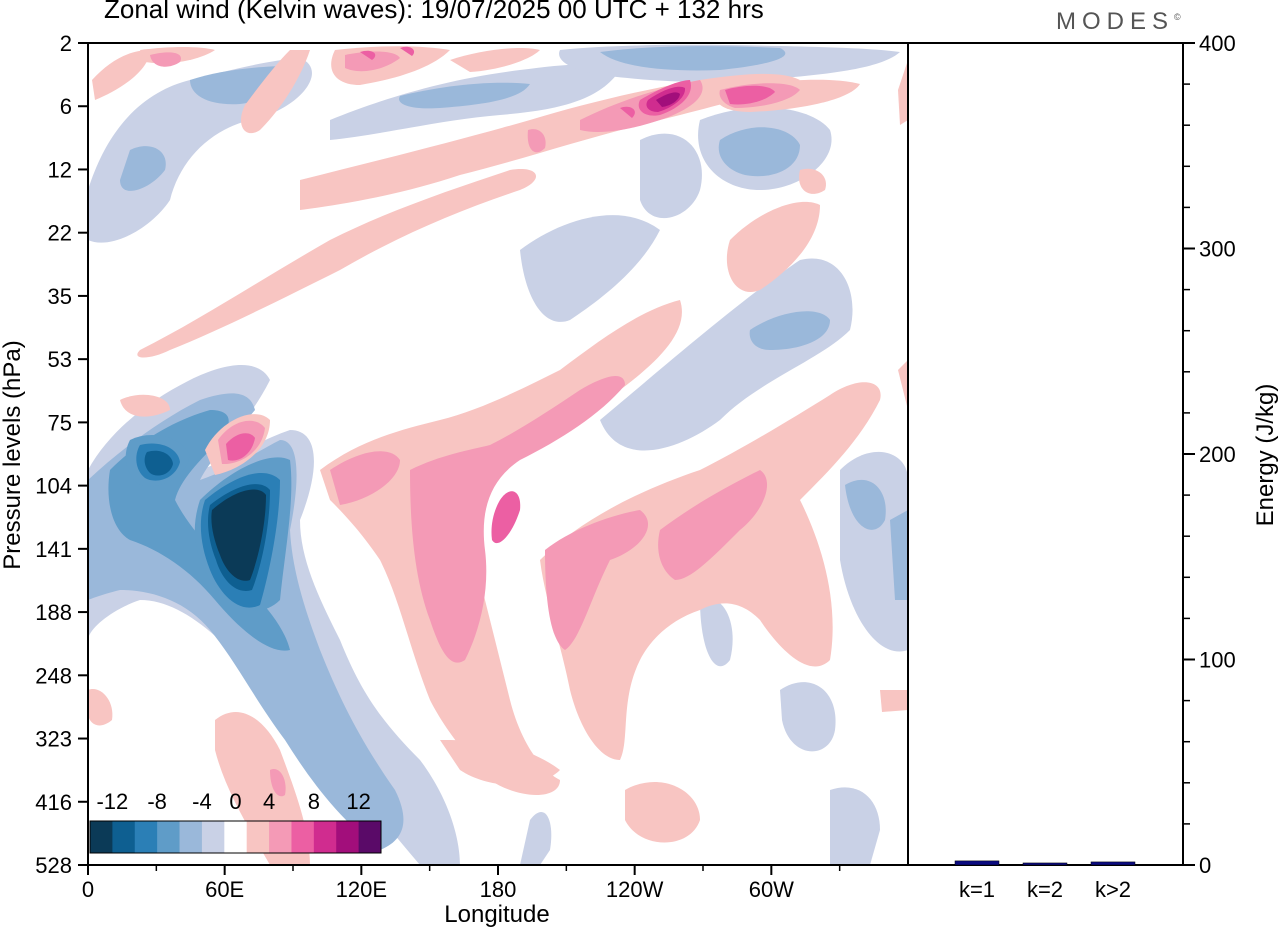 The height and width of the screenshot is (930, 1280). What do you see at coordinates (668, 99) in the screenshot?
I see `contour-region-p5` at bounding box center [668, 99].